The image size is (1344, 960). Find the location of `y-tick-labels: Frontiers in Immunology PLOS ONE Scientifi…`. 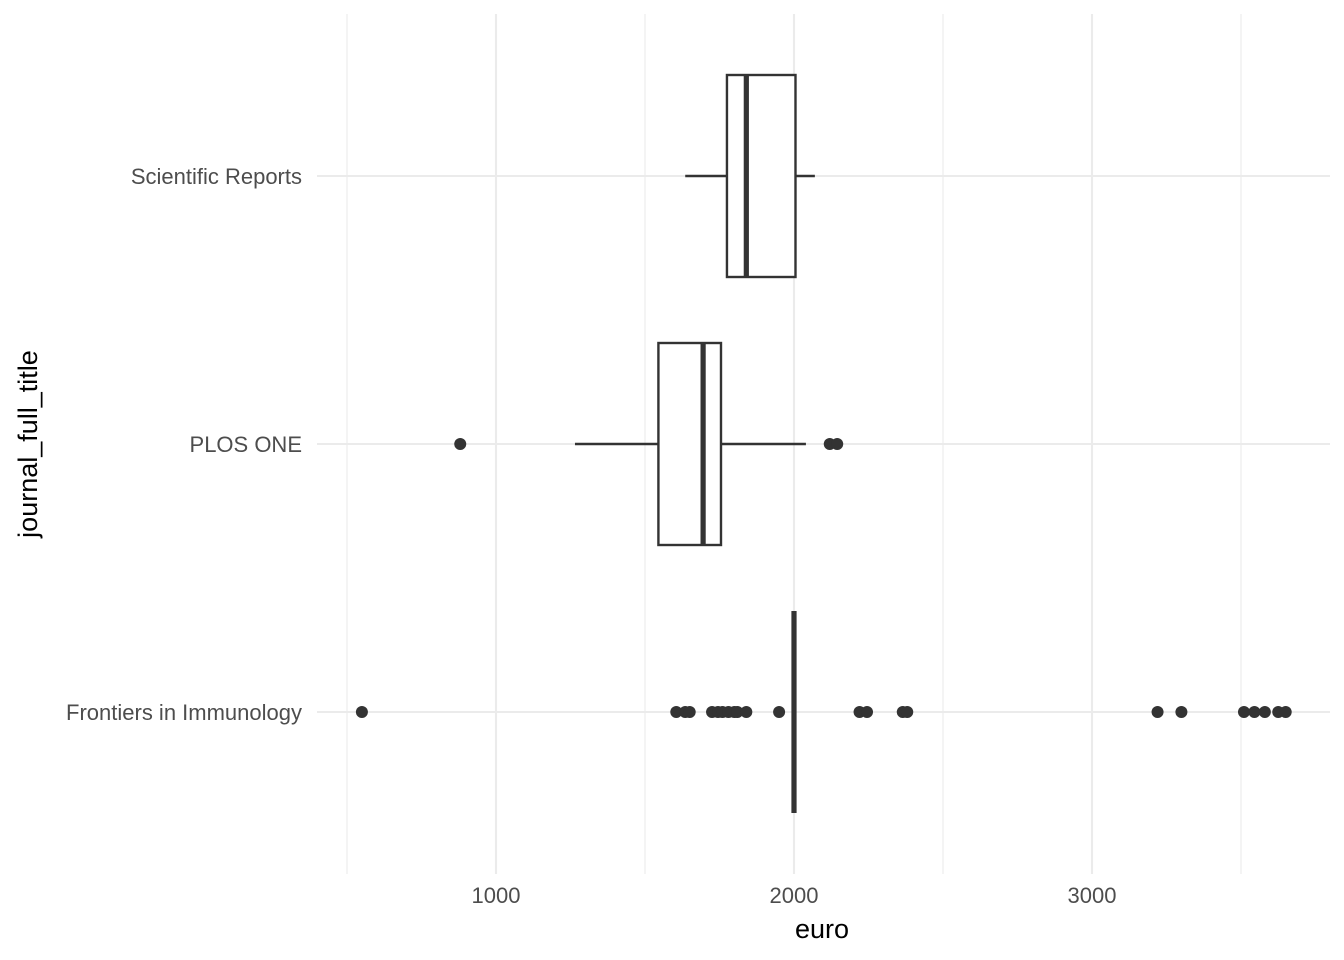

y-tick-labels: Frontiers in Immunology PLOS ONE Scientifi… is located at coordinates (184, 444).